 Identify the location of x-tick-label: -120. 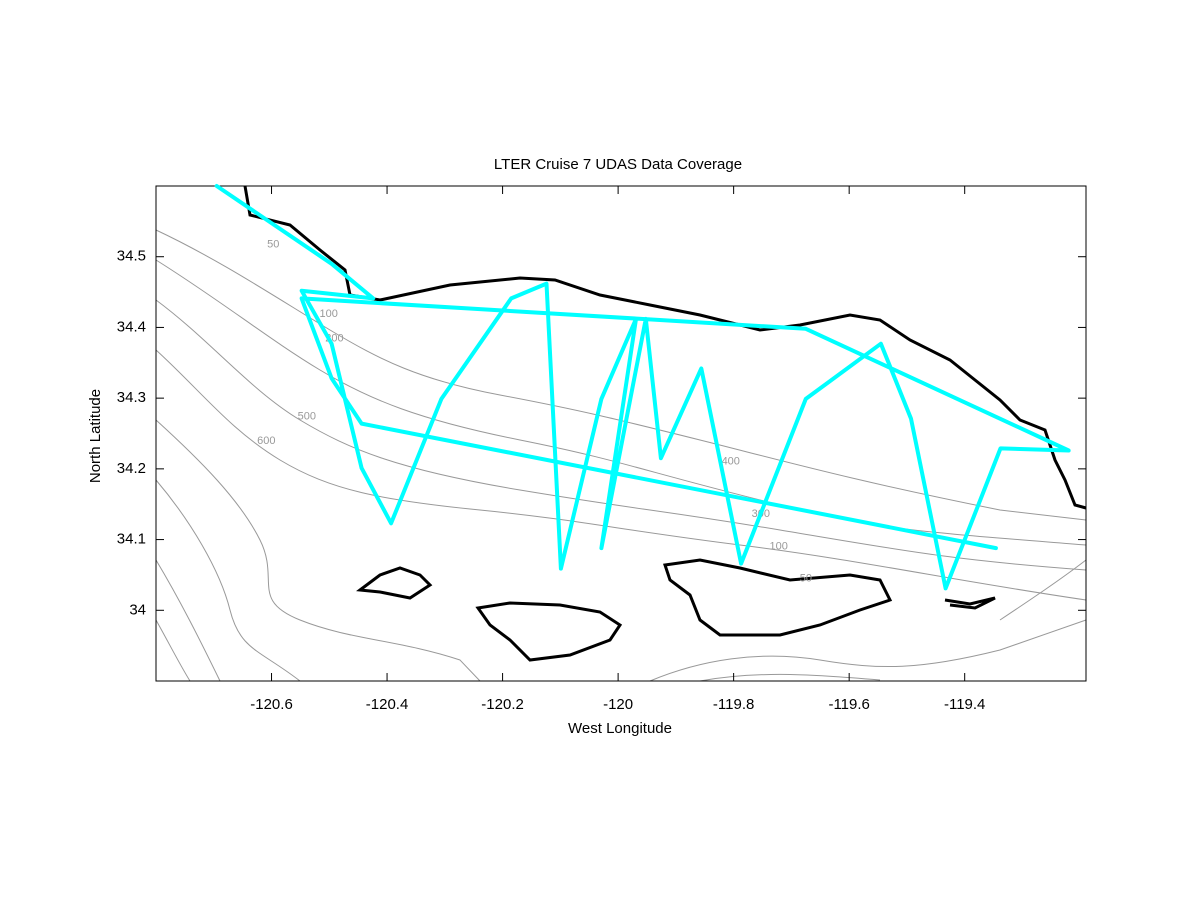
(618, 704).